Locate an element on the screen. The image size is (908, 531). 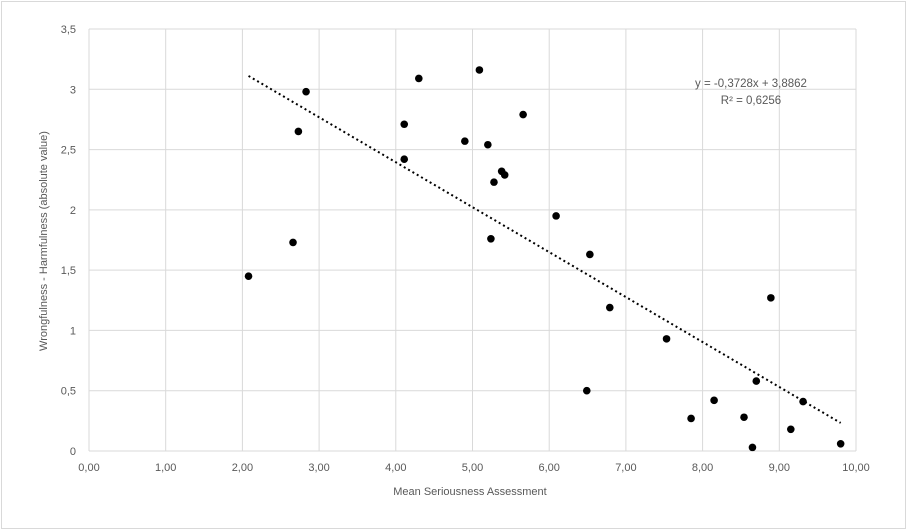
trendline-equation: y = -0,3728x + 3,8862 is located at coordinates (751, 84).